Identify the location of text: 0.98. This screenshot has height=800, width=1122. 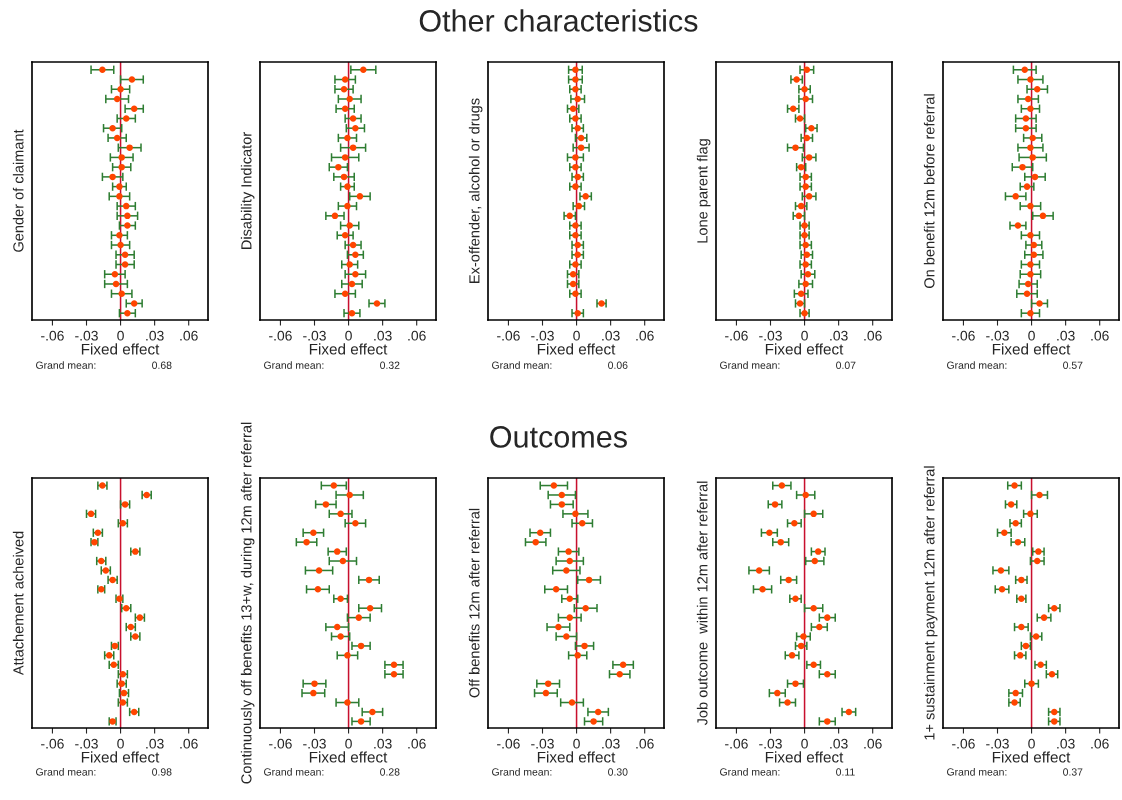
(162, 772).